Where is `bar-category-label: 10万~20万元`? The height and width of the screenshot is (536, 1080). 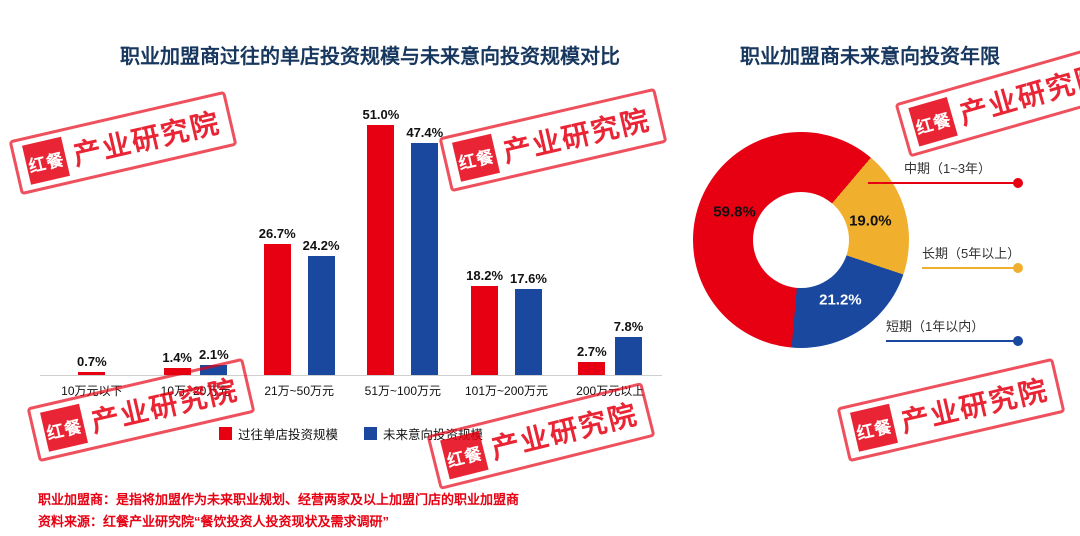 bar-category-label: 10万~20万元 is located at coordinates (195, 391).